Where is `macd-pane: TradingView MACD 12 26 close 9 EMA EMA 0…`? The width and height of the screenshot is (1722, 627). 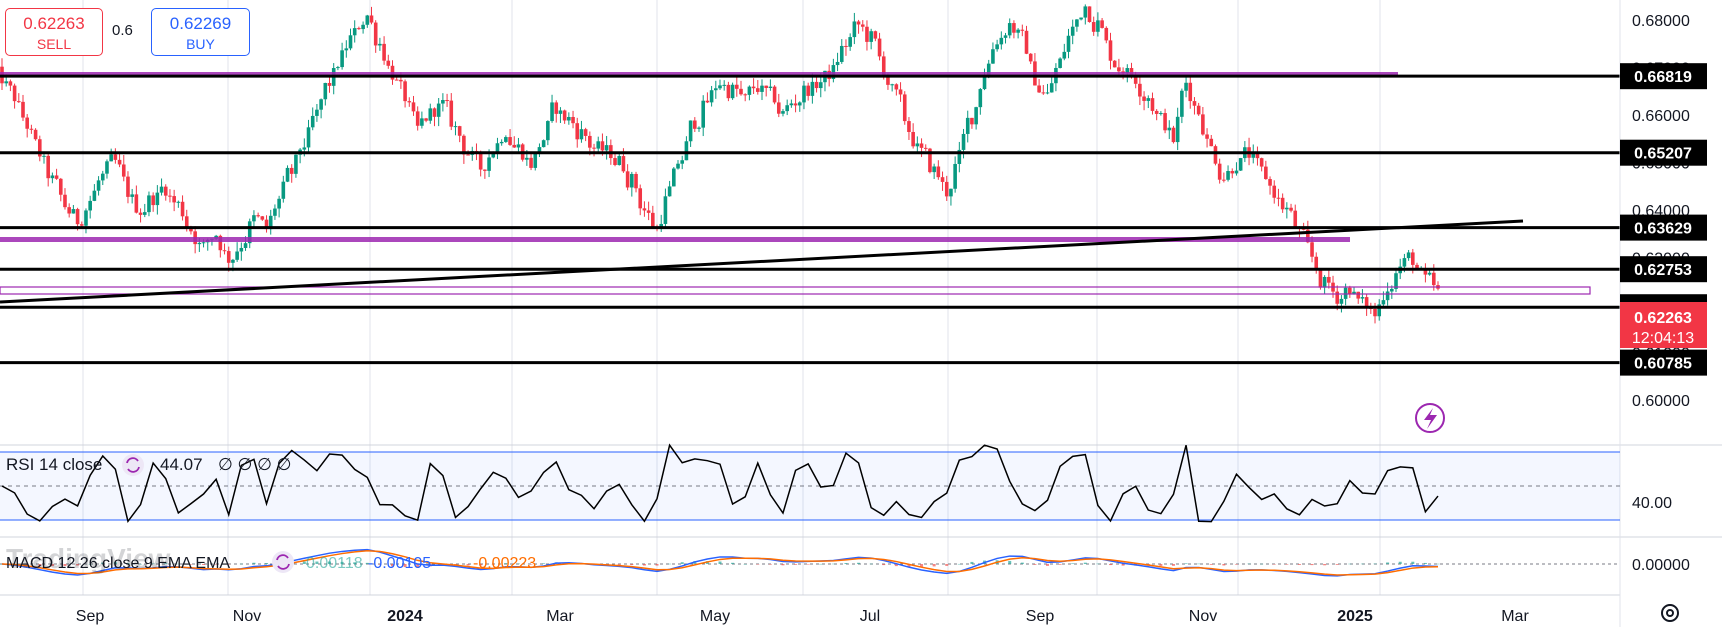
macd-pane: TradingView MACD 12 26 close 9 EMA EMA 0… is located at coordinates (810, 560).